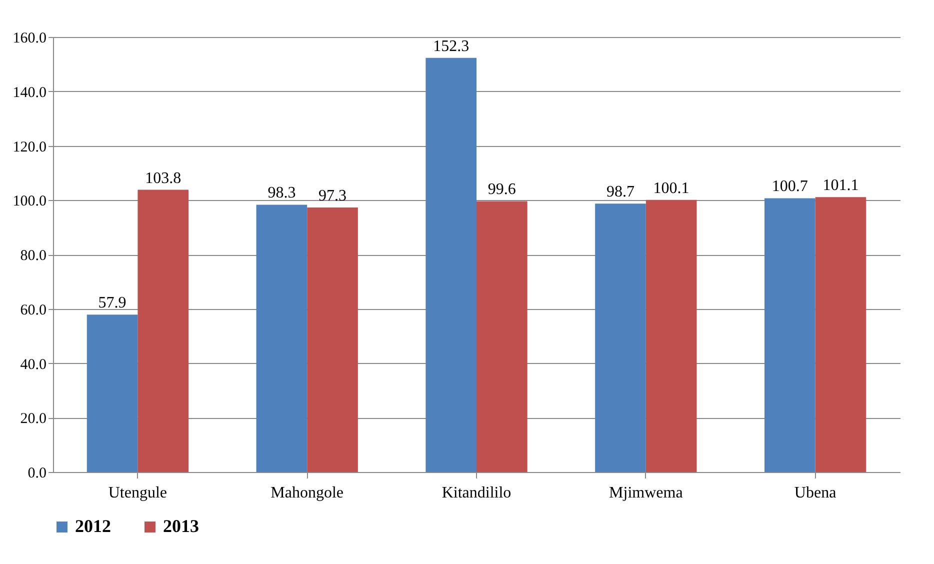  What do you see at coordinates (840, 185) in the screenshot?
I see `data-label: 101.1` at bounding box center [840, 185].